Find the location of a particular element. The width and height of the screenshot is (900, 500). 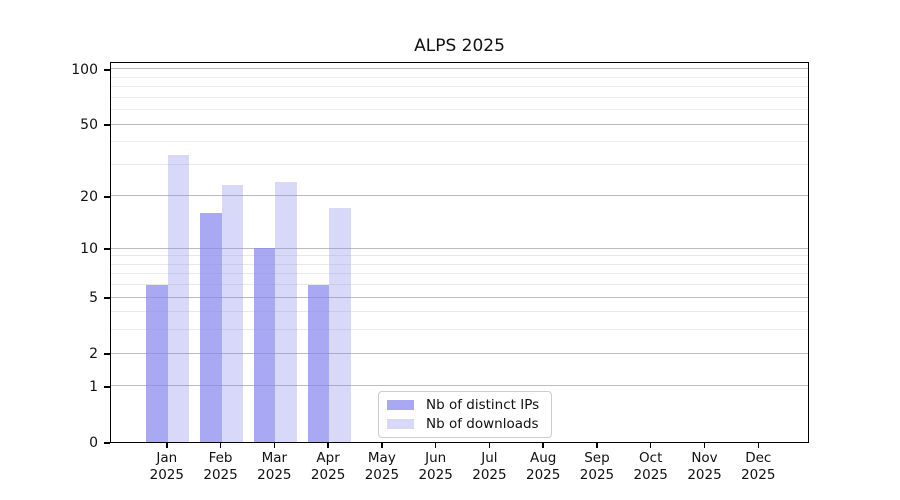

x-tick-label-feb: Feb 2025 is located at coordinates (220, 466).